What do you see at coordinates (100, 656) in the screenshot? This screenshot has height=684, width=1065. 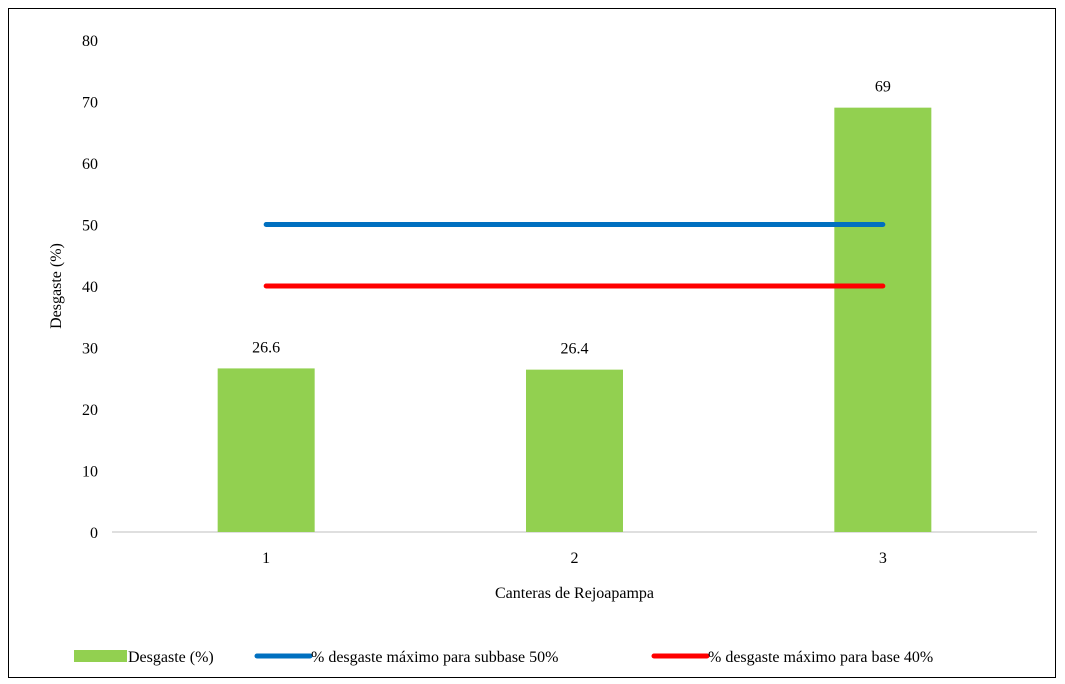 I see `legend-swatch` at bounding box center [100, 656].